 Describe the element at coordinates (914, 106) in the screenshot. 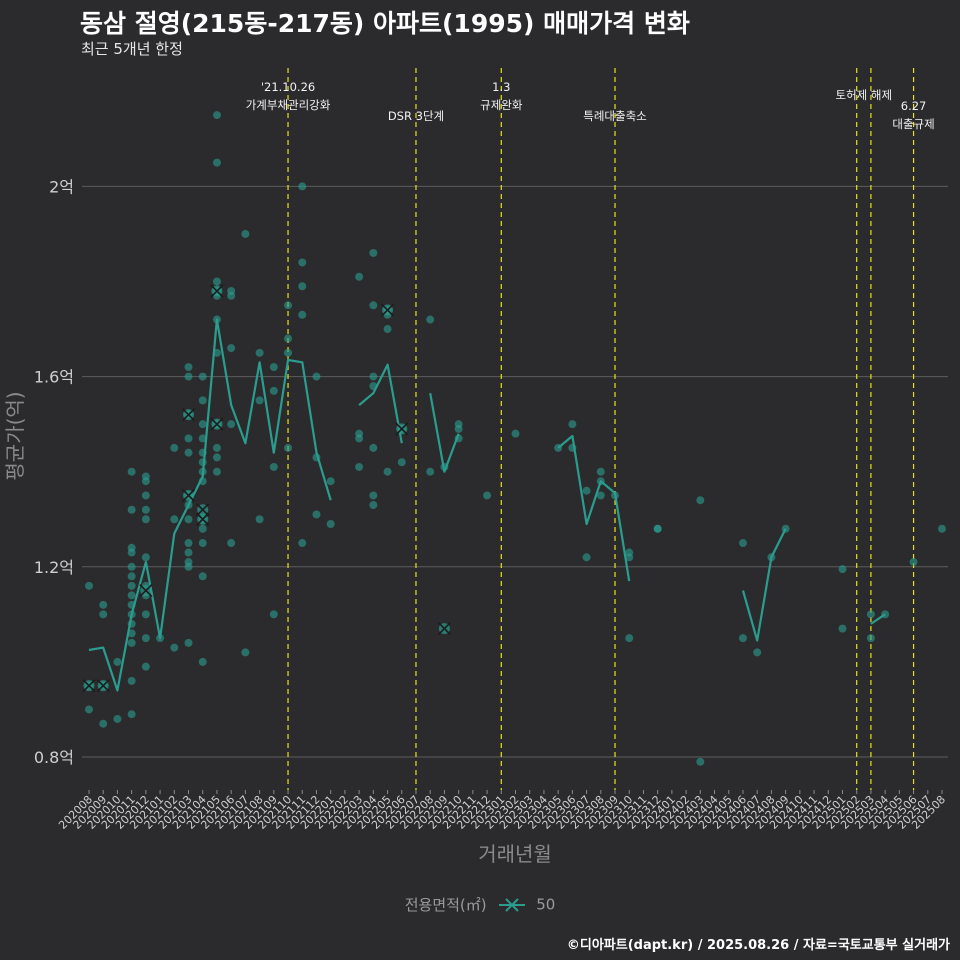

I see `event-label: 6.27` at that location.